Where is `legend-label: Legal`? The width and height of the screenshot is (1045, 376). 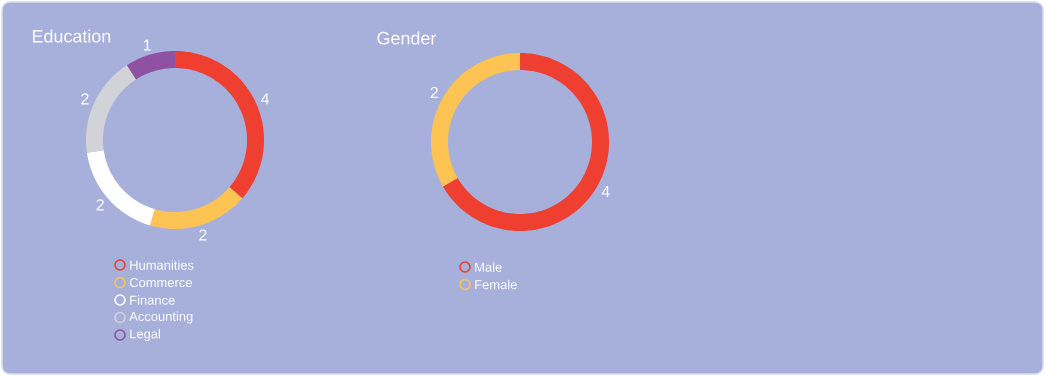
legend-label: Legal is located at coordinates (145, 335).